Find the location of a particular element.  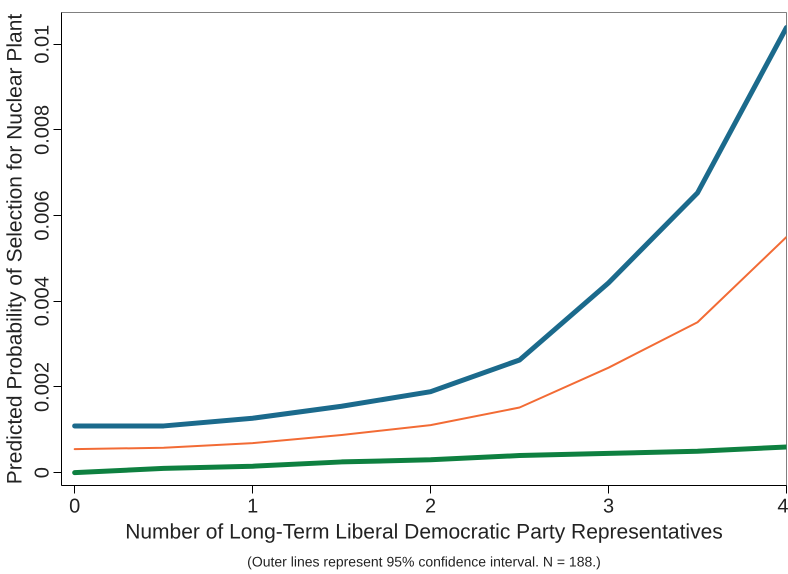

x-tick-label: 1 is located at coordinates (252, 507).